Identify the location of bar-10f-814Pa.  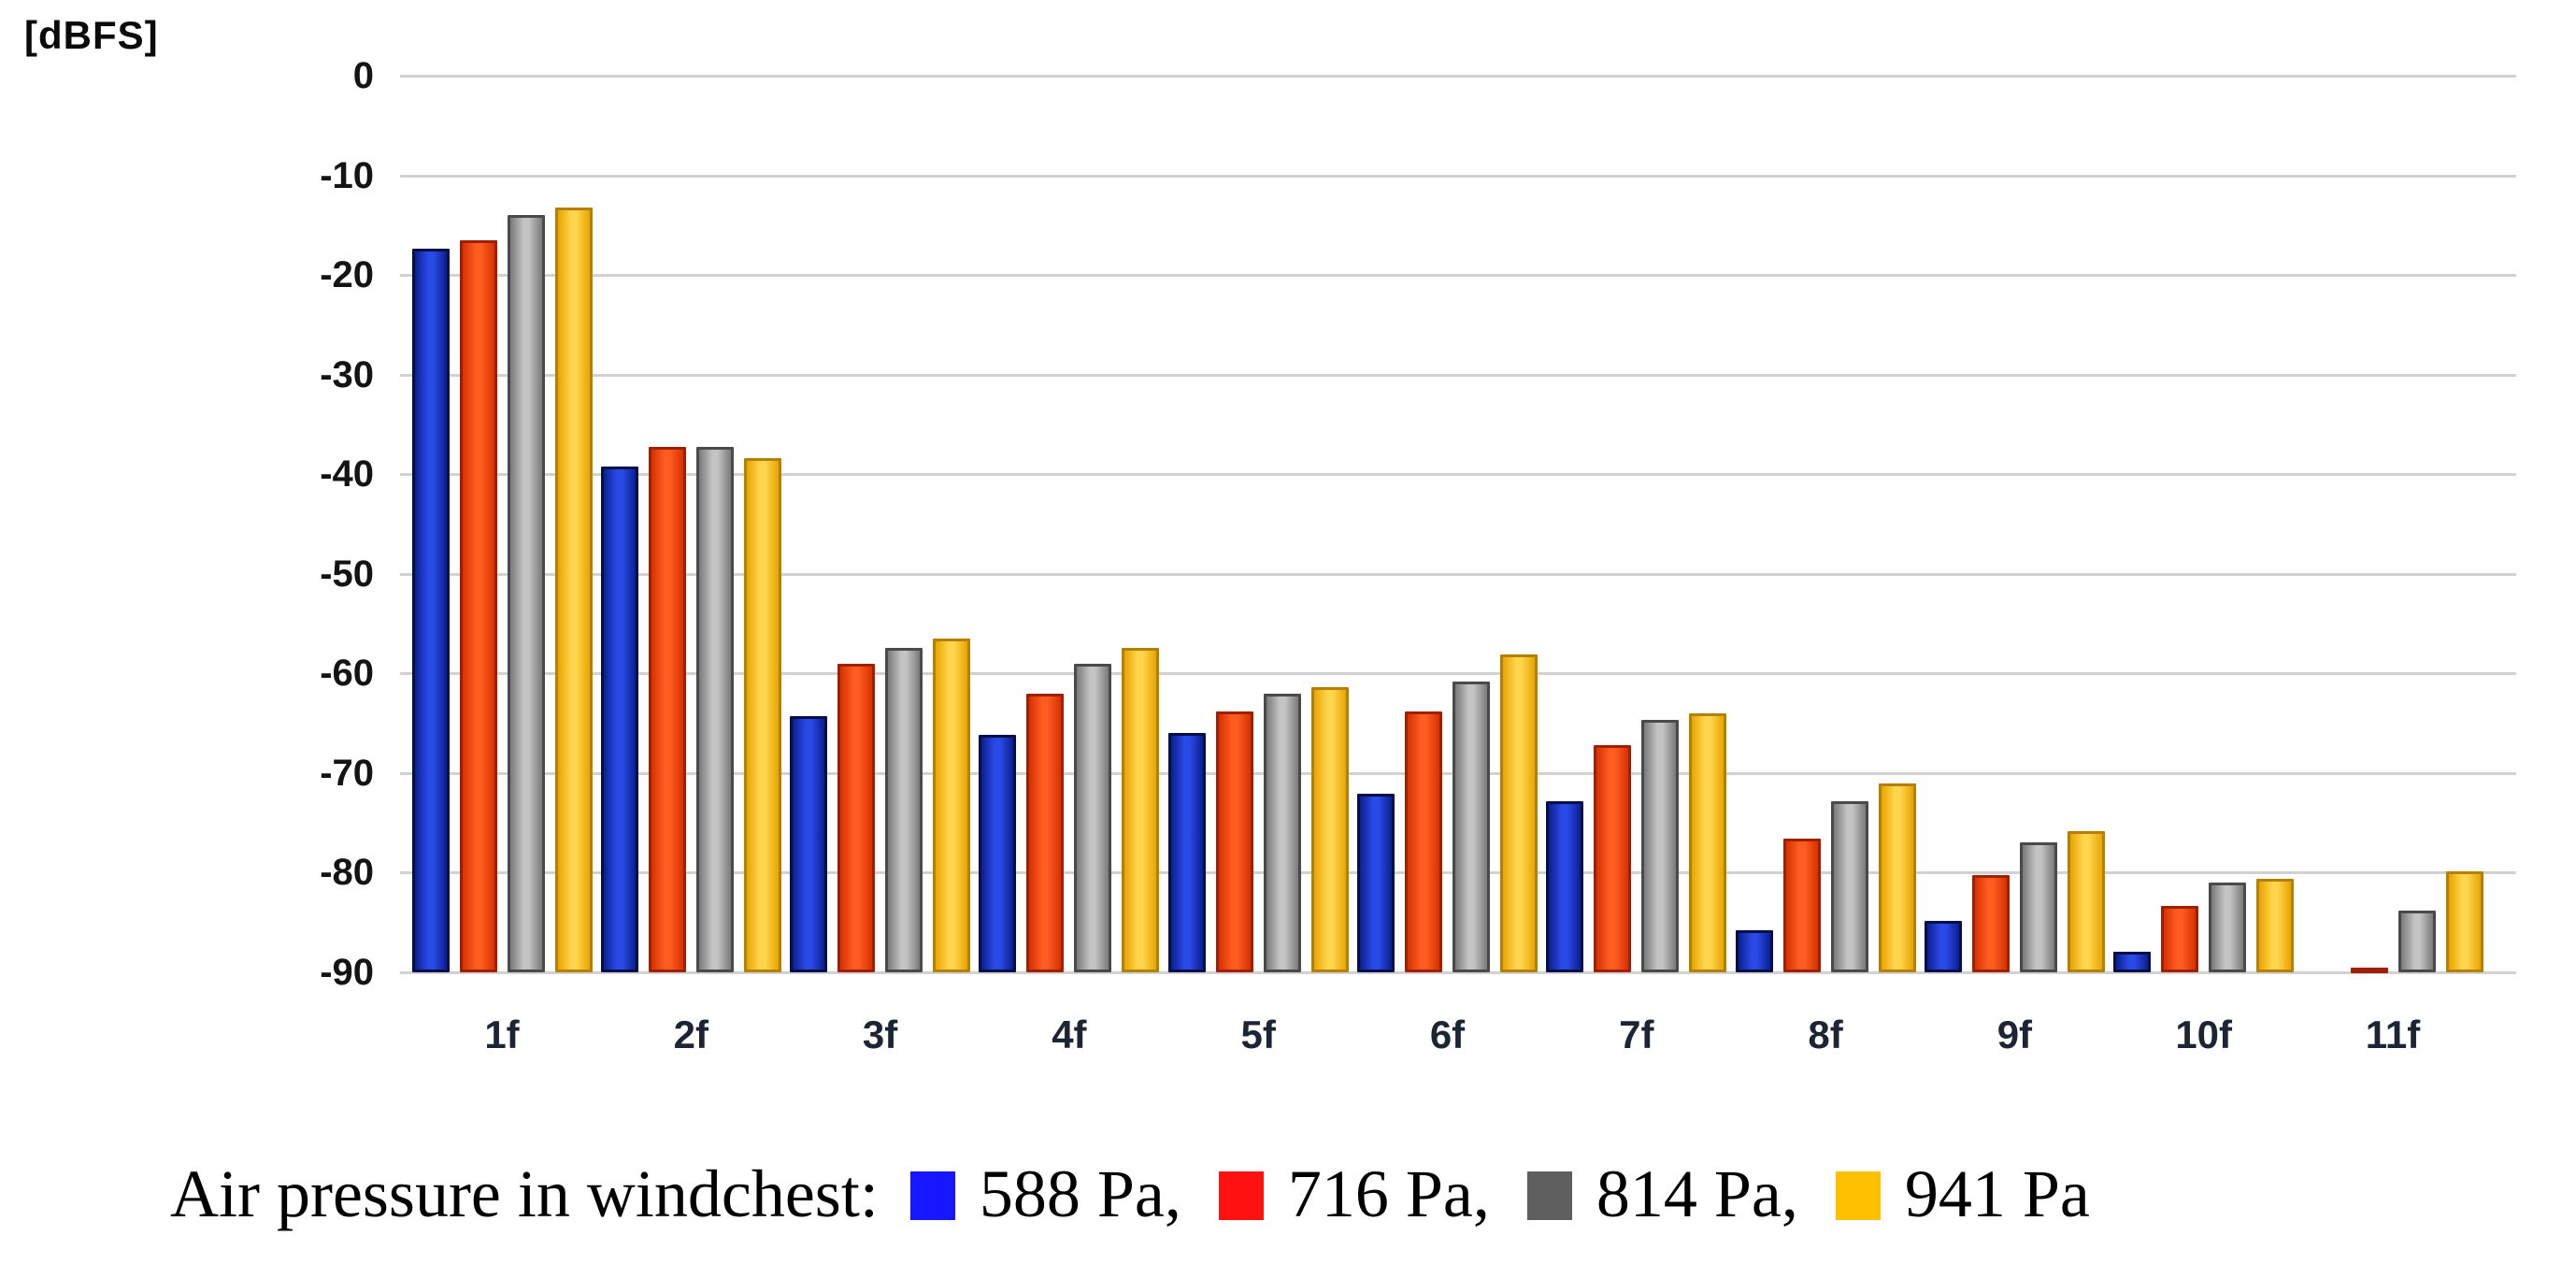
(2228, 927).